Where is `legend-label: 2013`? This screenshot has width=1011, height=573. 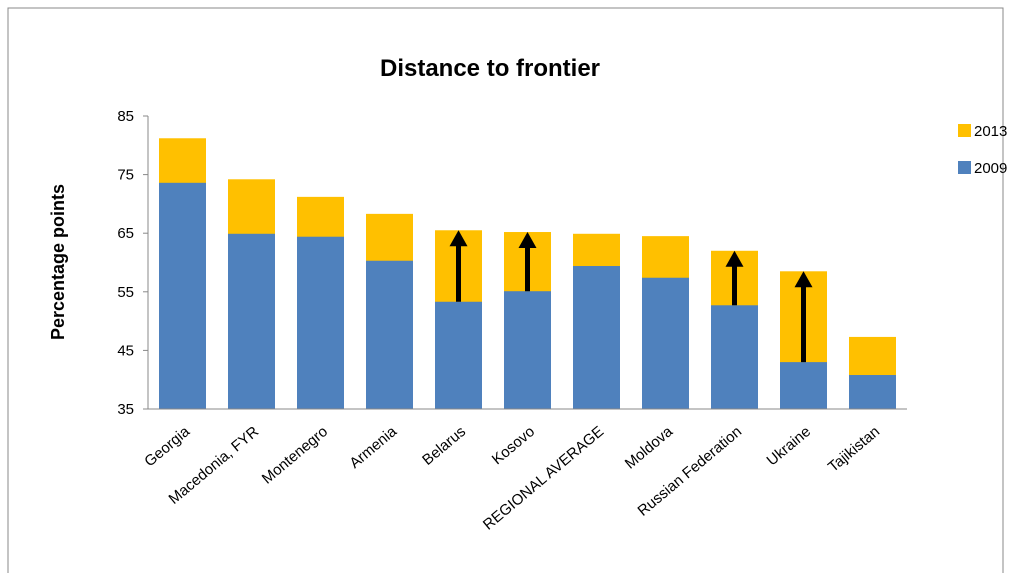
legend-label: 2013 is located at coordinates (990, 131).